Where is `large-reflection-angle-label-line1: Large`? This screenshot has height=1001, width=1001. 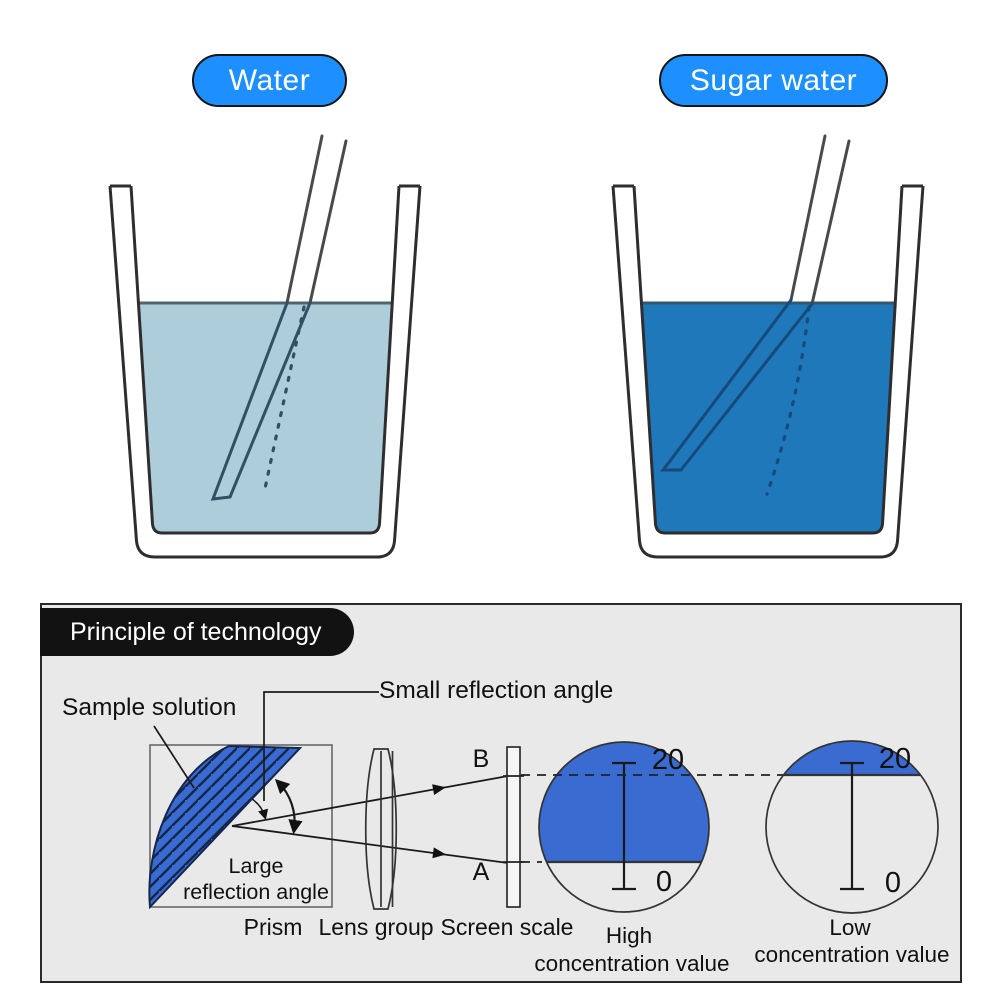
large-reflection-angle-label-line1: Large is located at coordinates (256, 866).